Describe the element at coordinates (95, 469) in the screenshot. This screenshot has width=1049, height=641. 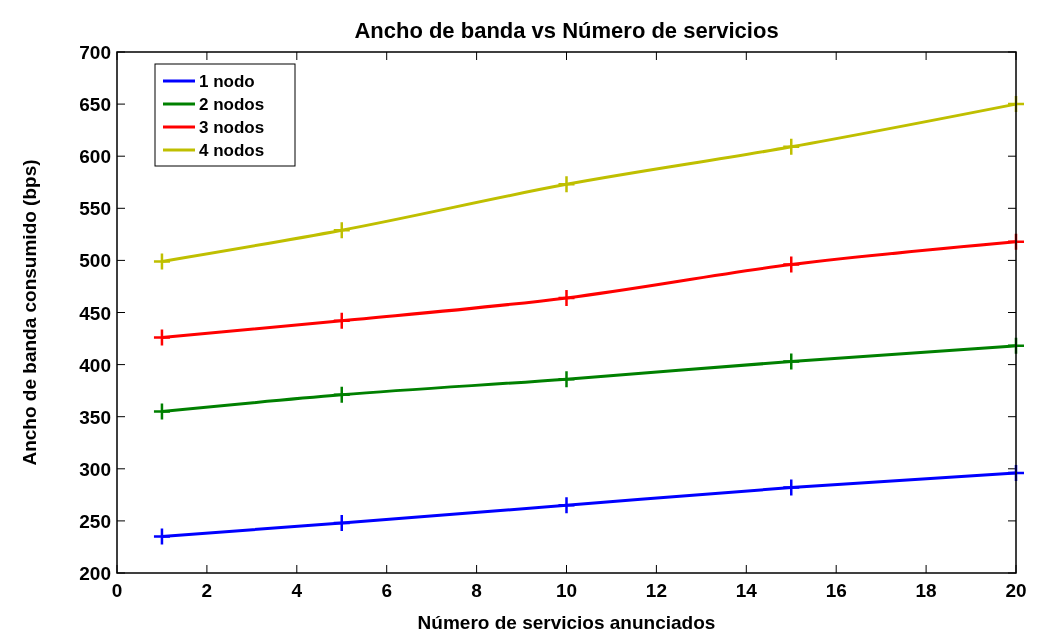
I see `y-tick-label: 300` at that location.